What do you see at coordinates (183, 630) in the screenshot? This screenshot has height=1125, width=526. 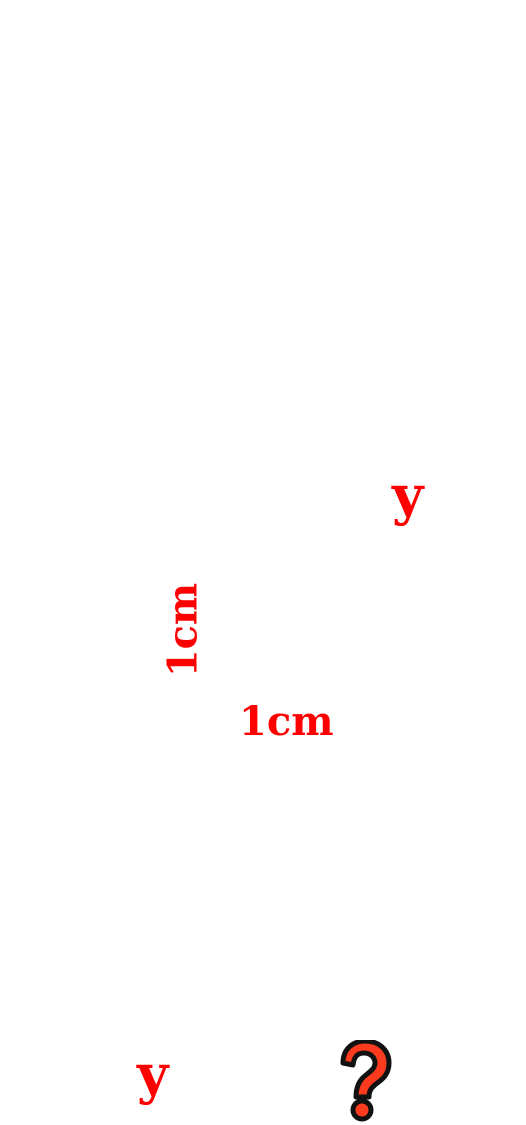 I see `vertical-side-length-label: 1cm` at bounding box center [183, 630].